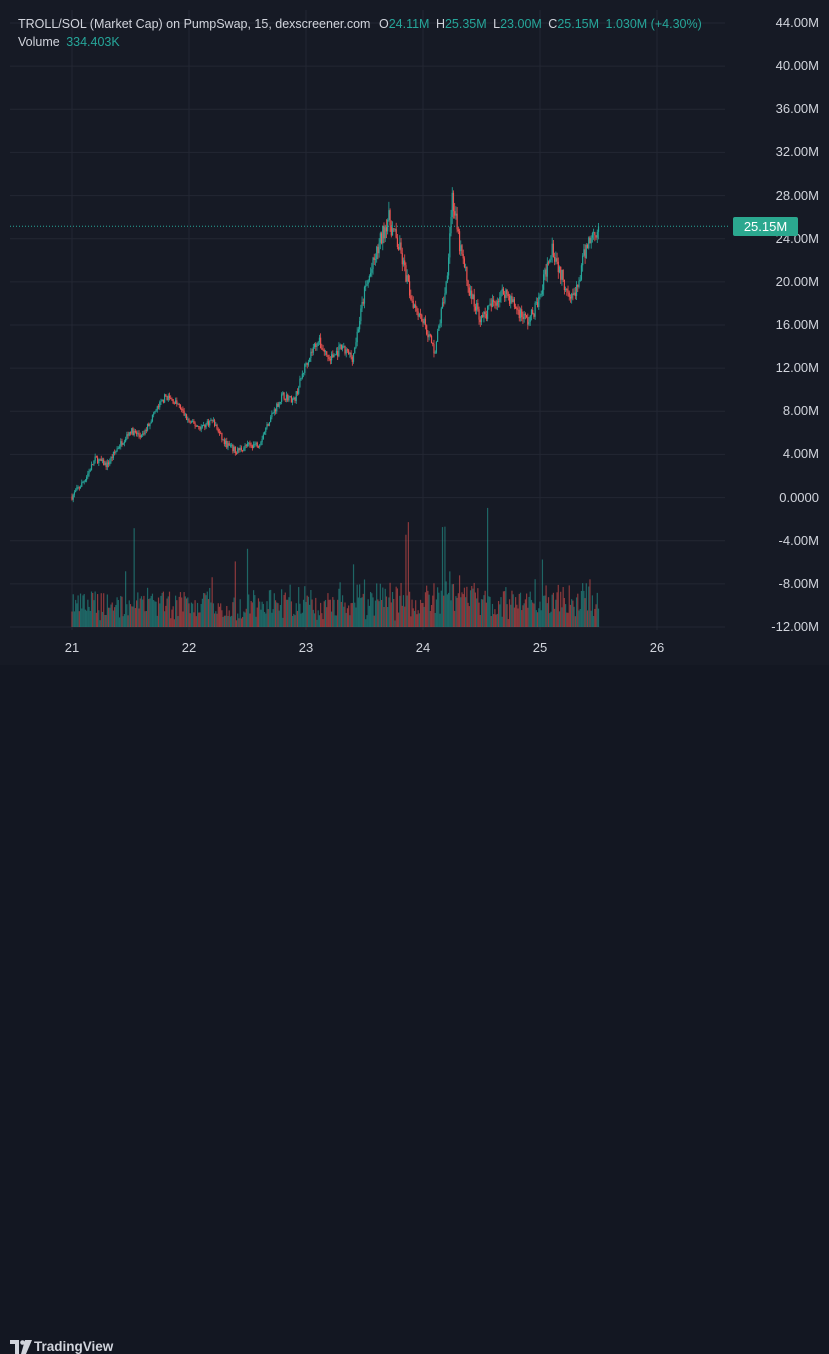 The image size is (829, 1354). What do you see at coordinates (21, 1347) in the screenshot?
I see `tradingview-logo-icon` at bounding box center [21, 1347].